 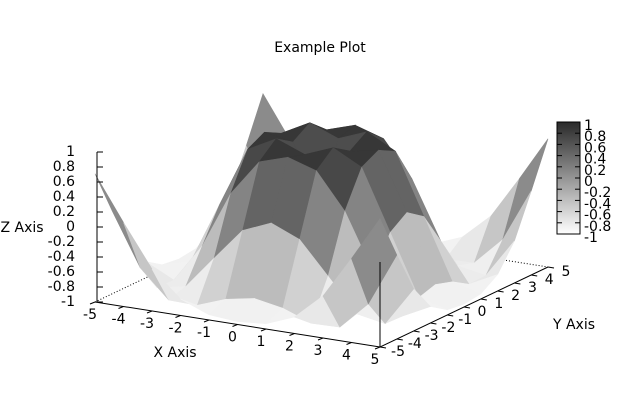 I want to click on x-tick-label: 1, so click(x=261, y=342).